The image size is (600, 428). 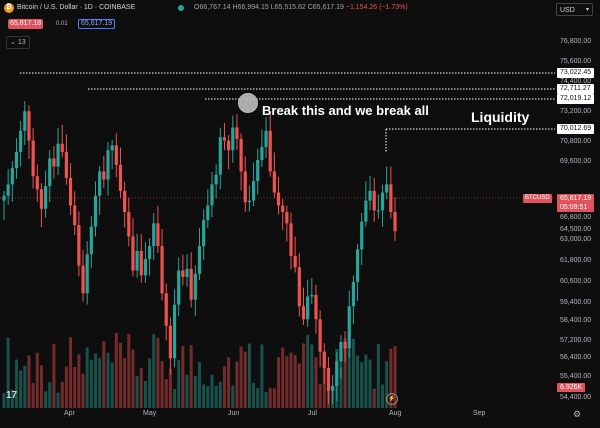 What do you see at coordinates (576, 61) in the screenshot?
I see `price-tick-label: 75,600.00` at bounding box center [576, 61].